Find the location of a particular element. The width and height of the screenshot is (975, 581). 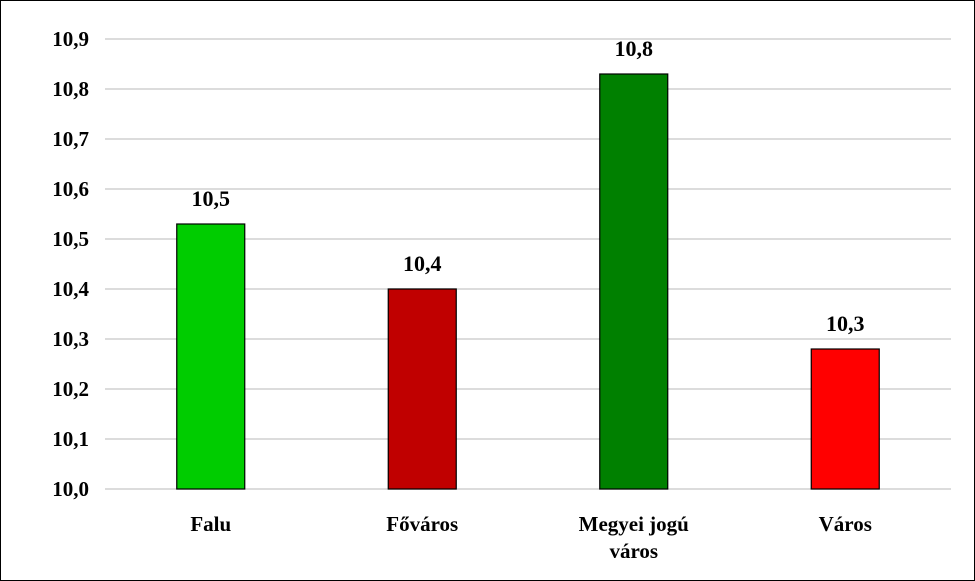

y-tick-label: 10,1 is located at coordinates (70, 439).